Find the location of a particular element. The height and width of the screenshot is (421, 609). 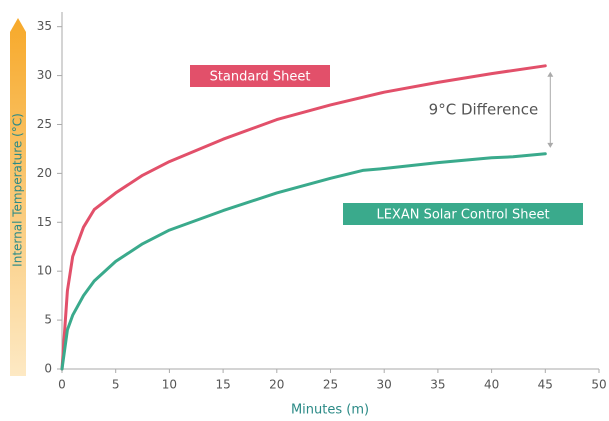

y-tick-label: 25 is located at coordinates (44, 124).